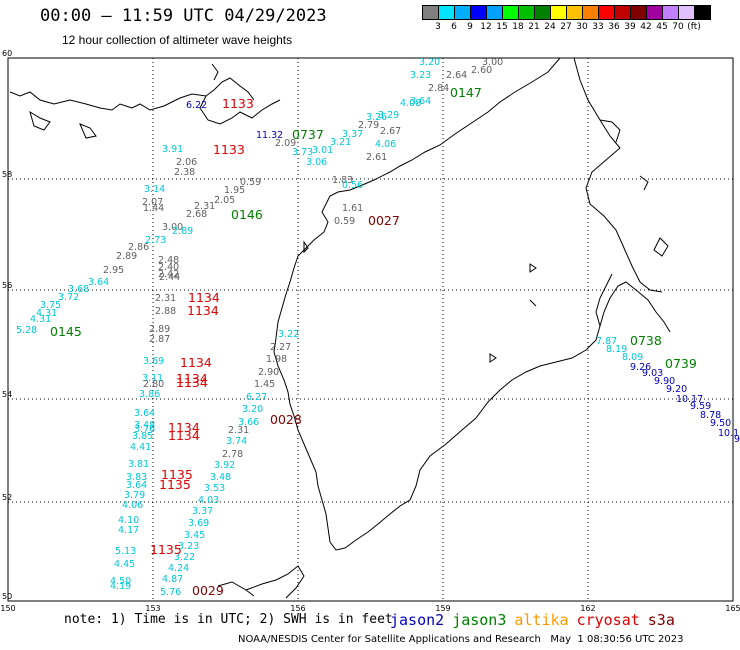  I want to click on satellite-legend: jason2 jason3 altika cryosat s3a, so click(536, 620).